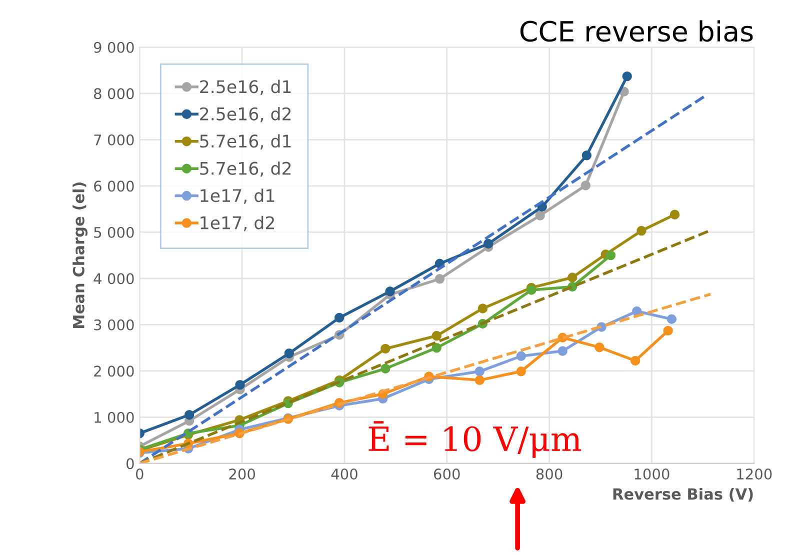 This screenshot has width=798, height=555. I want to click on x-tick-label: 400, so click(344, 474).